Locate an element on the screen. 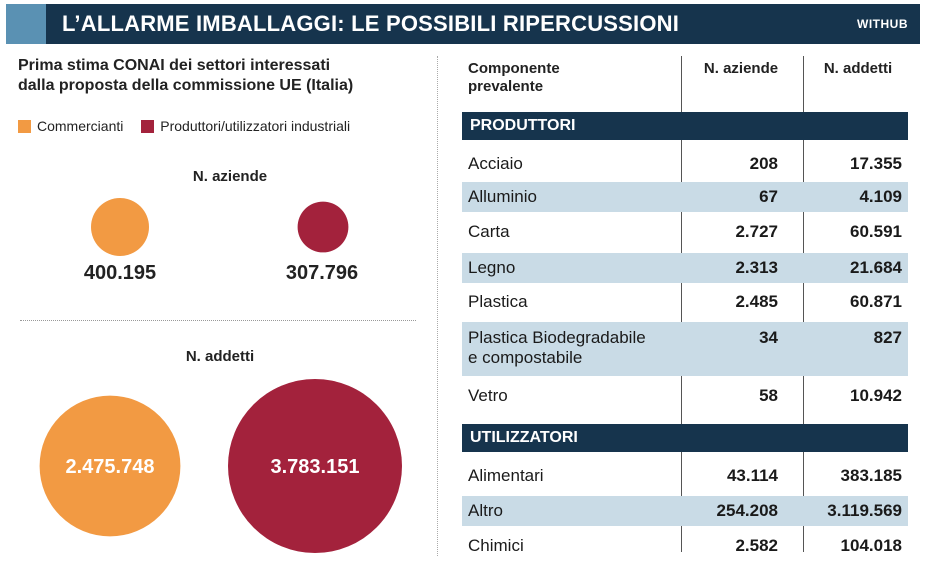 This screenshot has height=574, width=926. legend-item-commercianti: Commercianti is located at coordinates (70, 126).